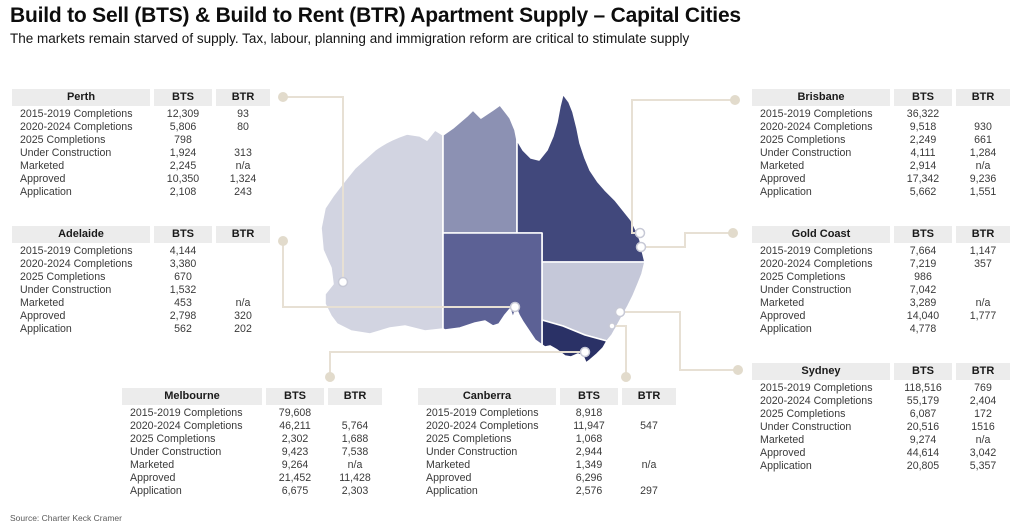  I want to click on btr-value: 1,147, so click(983, 251).